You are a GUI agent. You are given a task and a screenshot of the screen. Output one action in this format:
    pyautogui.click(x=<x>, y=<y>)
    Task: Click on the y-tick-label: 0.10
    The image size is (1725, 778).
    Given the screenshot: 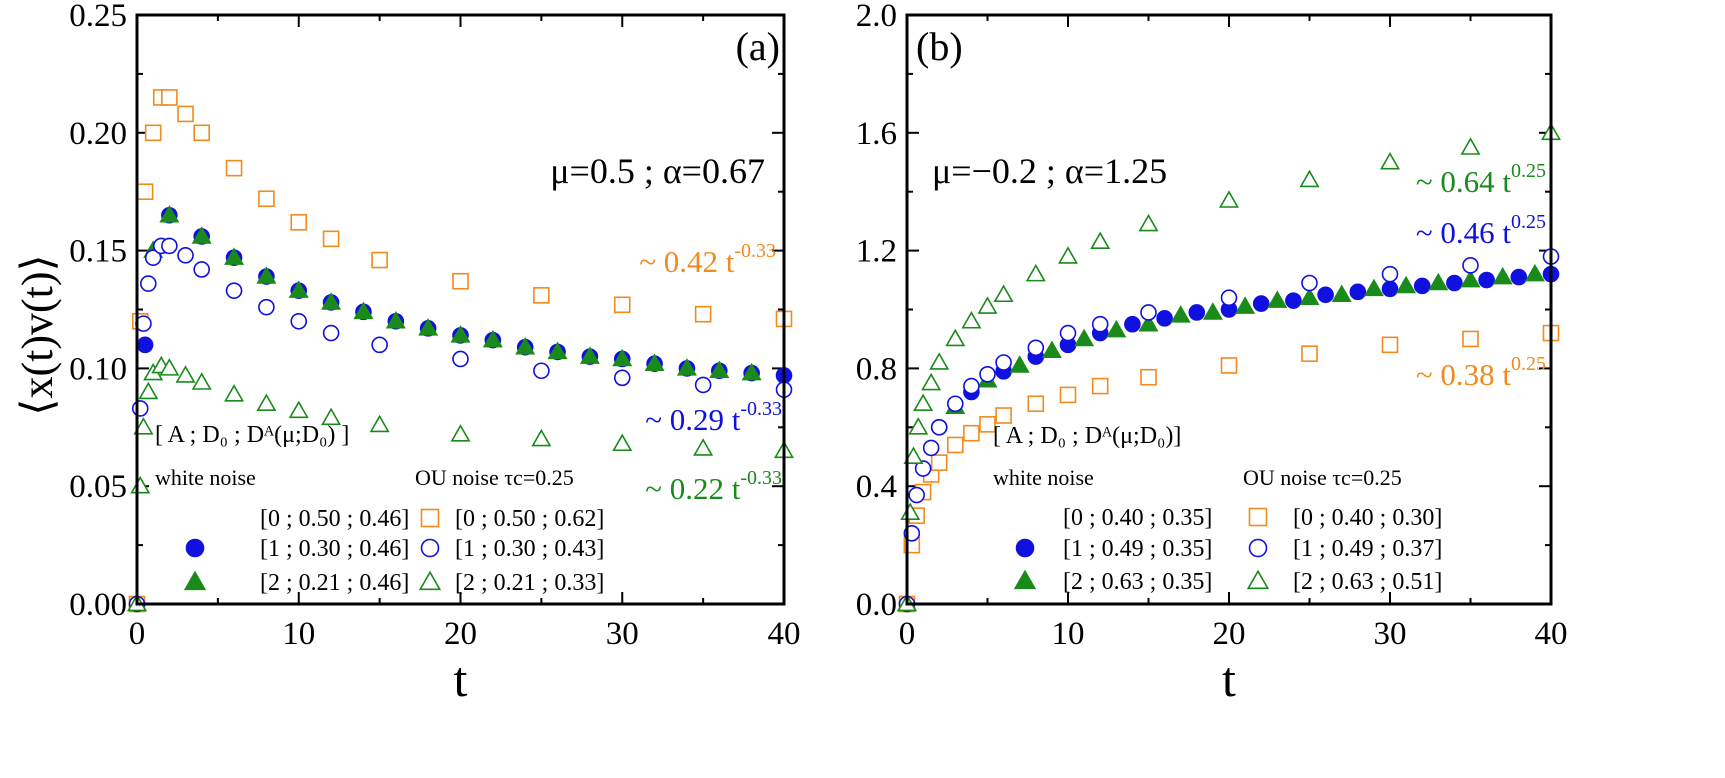 What is the action you would take?
    pyautogui.click(x=98, y=369)
    